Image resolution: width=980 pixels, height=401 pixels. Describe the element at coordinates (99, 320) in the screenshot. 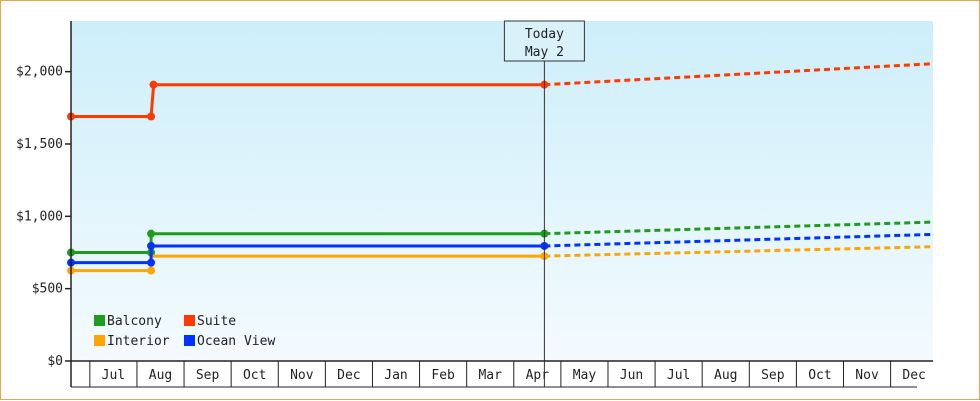

I see `legend-swatch-balcony` at that location.